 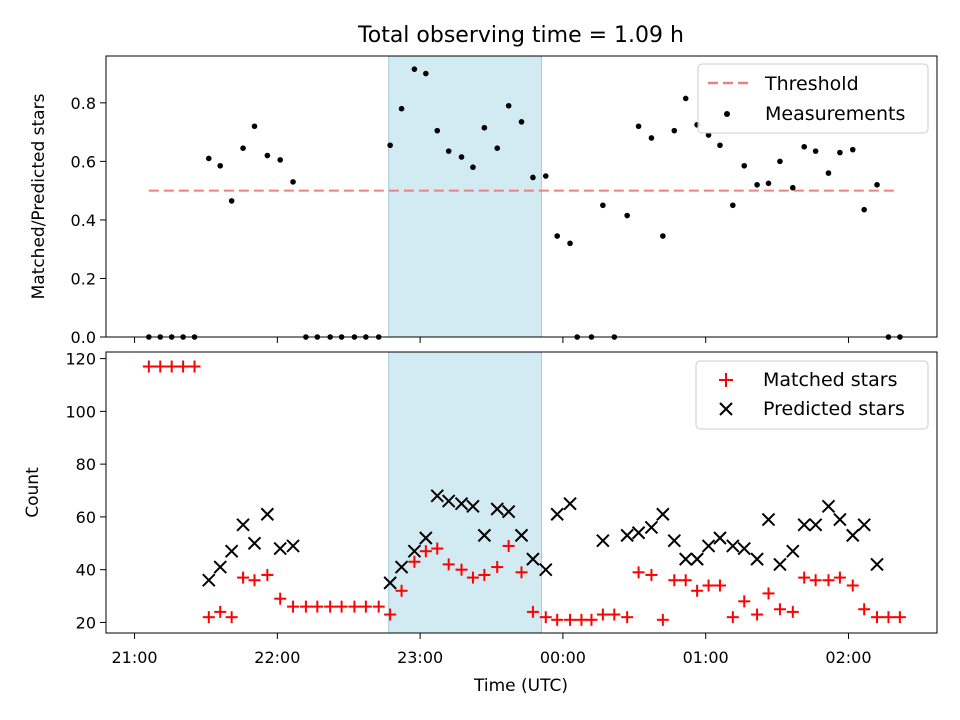 I want to click on count-y-tick-label: 100, so click(x=80, y=411).